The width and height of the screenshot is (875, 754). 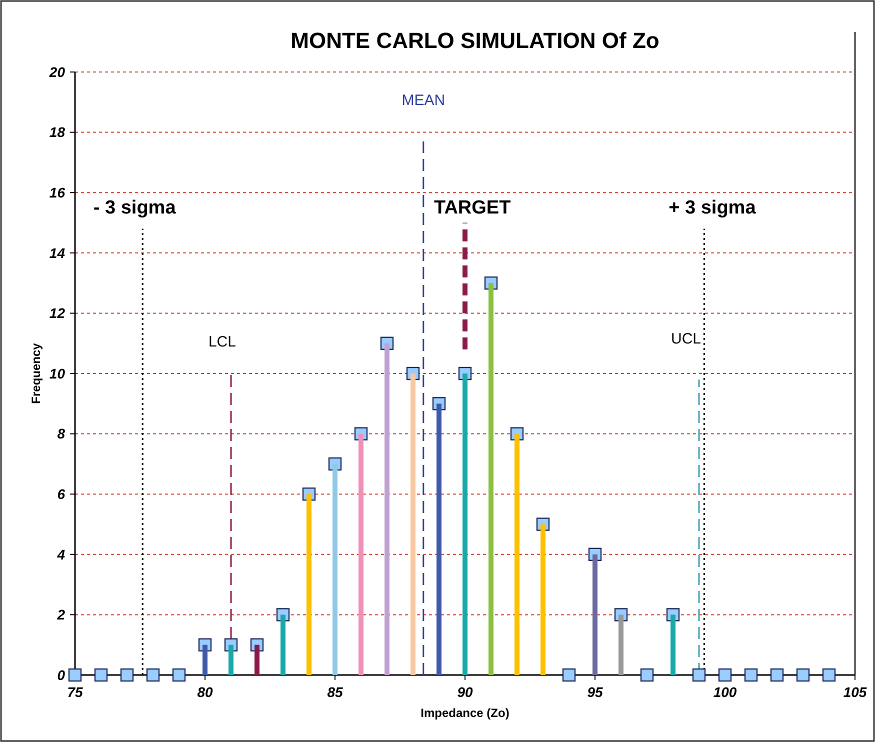 What do you see at coordinates (57, 252) in the screenshot?
I see `y-tick-label: 14` at bounding box center [57, 252].